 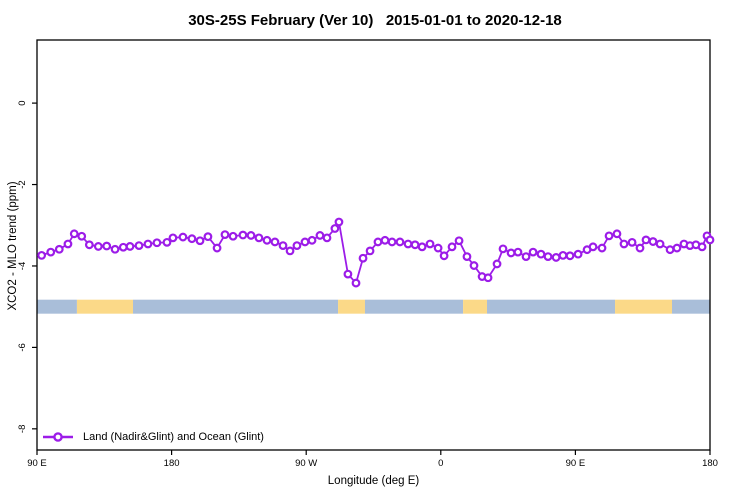 I want to click on y-tick-label: -4, so click(x=22, y=266).